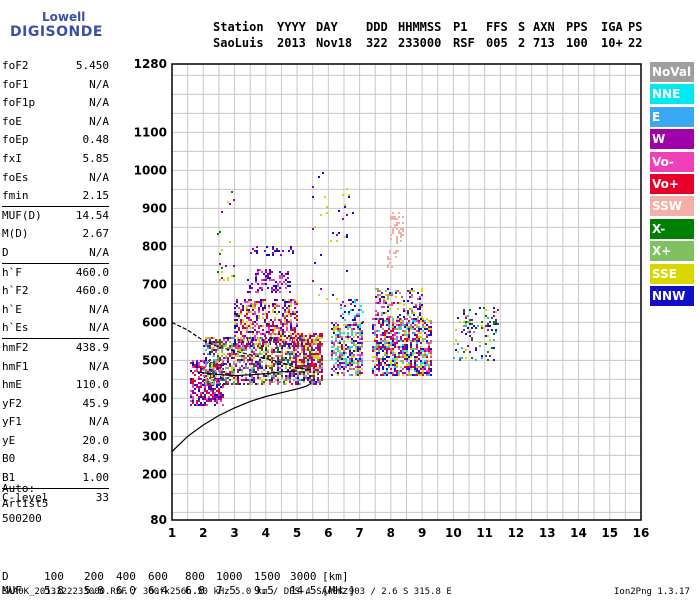 The width and height of the screenshot is (700, 600). I want to click on param-row: fmin 2.15, so click(55, 196).